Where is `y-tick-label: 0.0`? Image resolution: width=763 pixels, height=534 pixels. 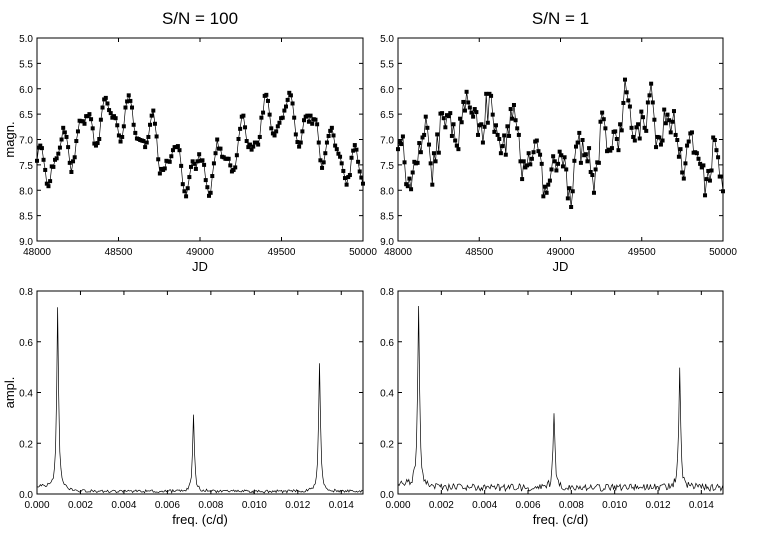 y-tick-label: 0.0 is located at coordinates (26, 495).